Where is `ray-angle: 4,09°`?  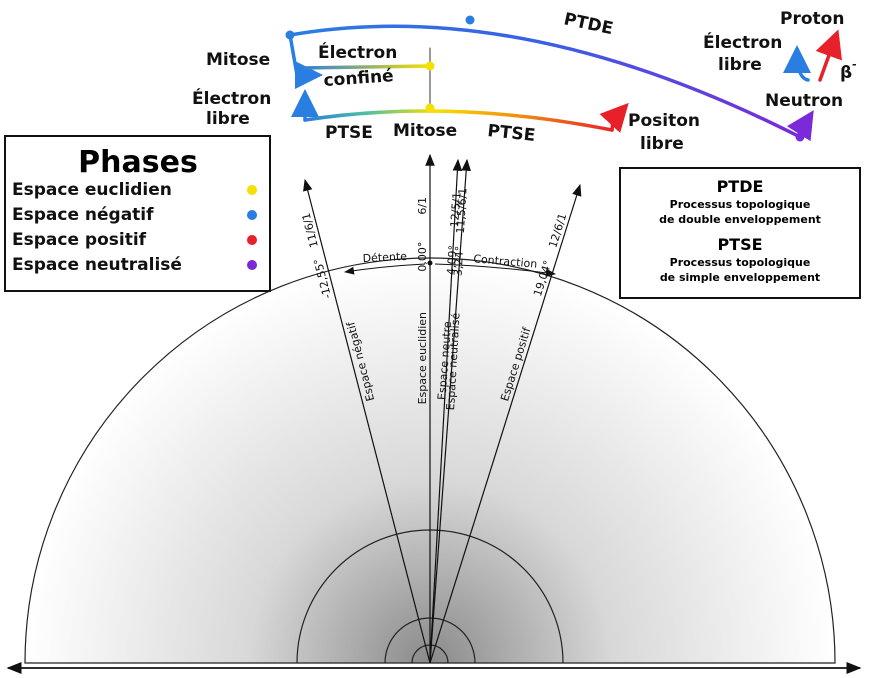
ray-angle: 4,09° is located at coordinates (452, 260).